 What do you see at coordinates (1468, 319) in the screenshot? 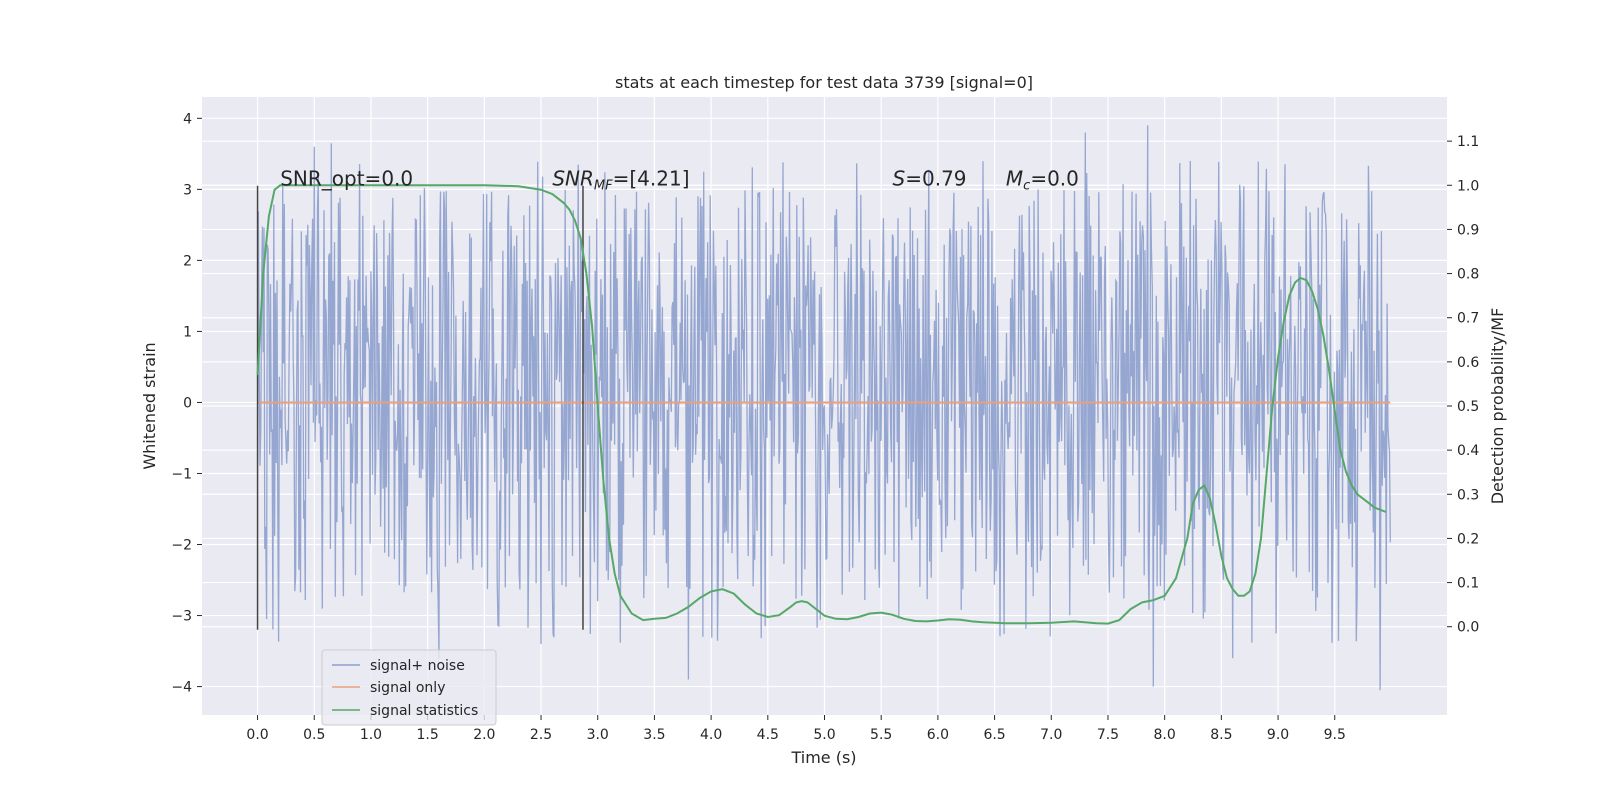
I see `y-right-tick-label-7: 0.7` at bounding box center [1468, 319].